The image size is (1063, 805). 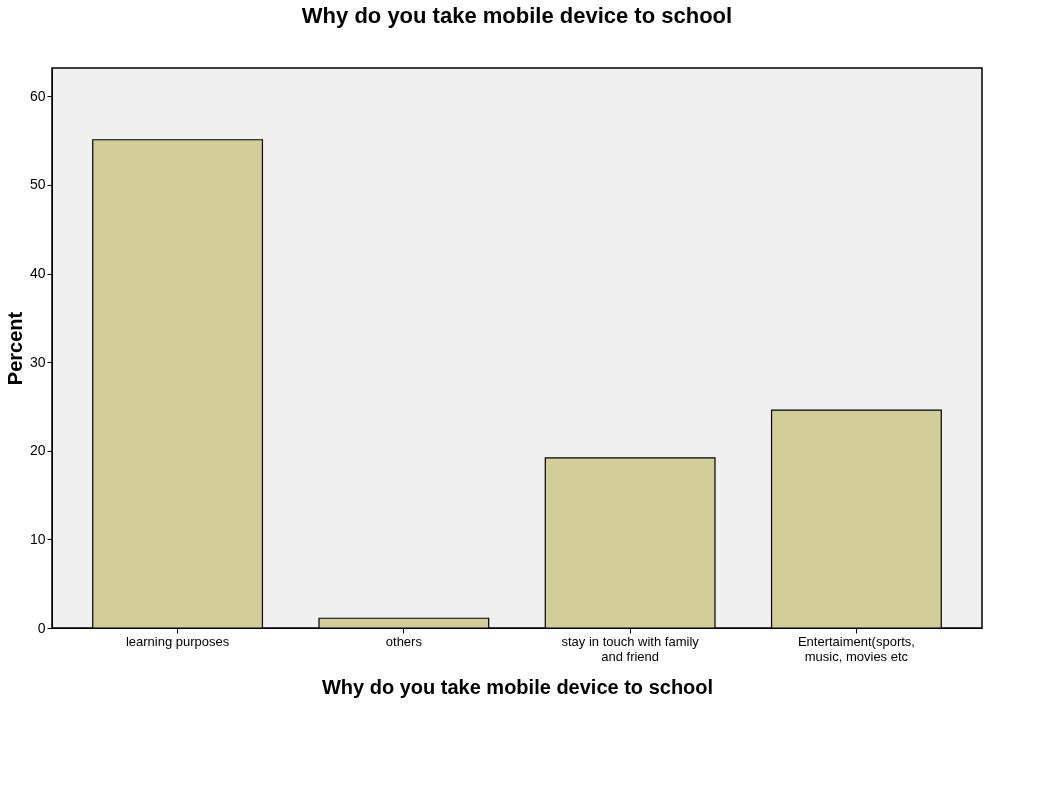 I want to click on x-tick-label: stay in touch with family and friend, so click(x=630, y=648).